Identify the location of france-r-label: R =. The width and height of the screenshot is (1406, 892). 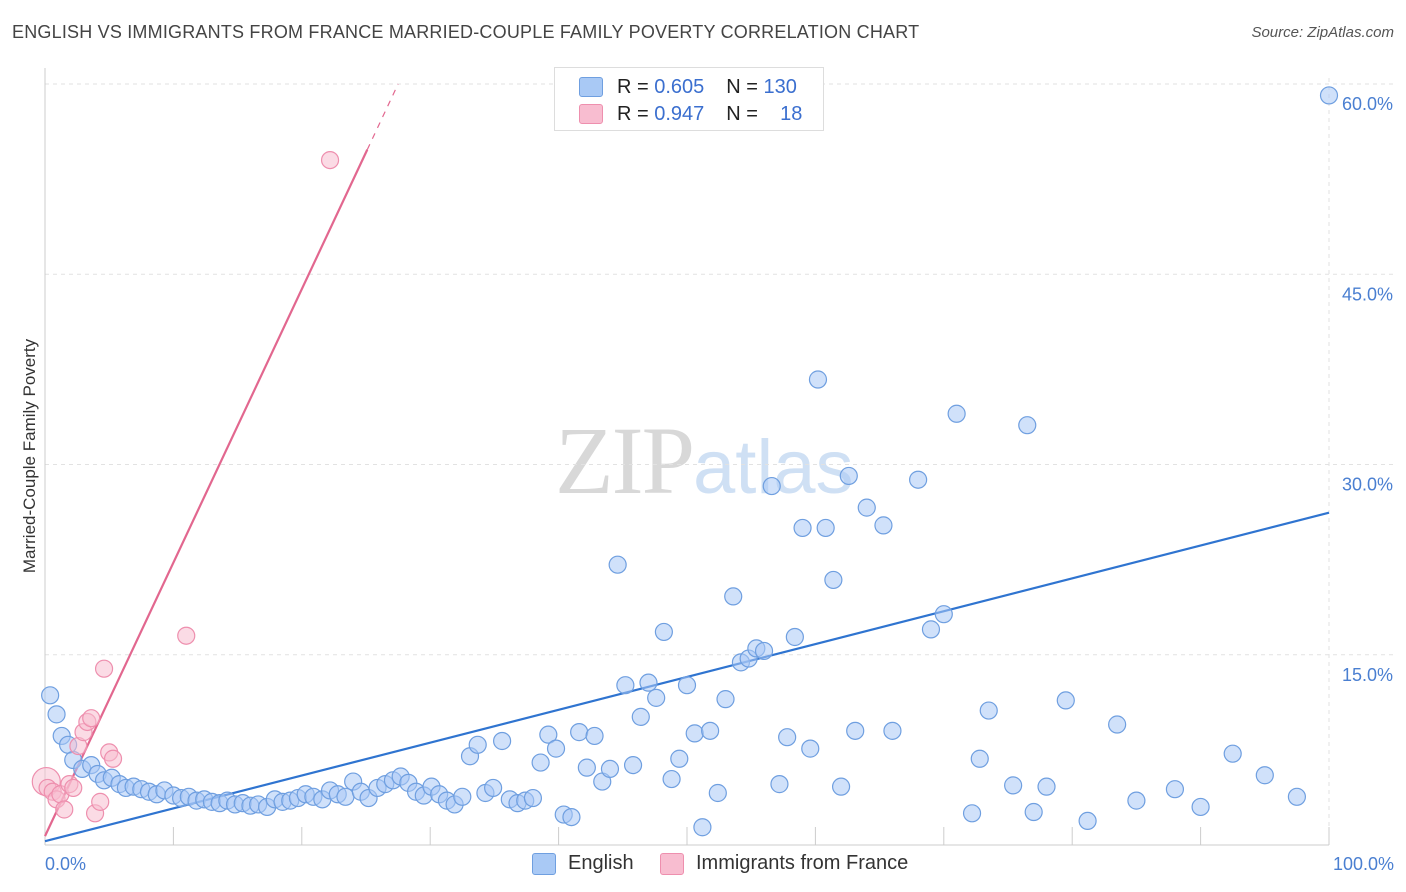
(633, 113).